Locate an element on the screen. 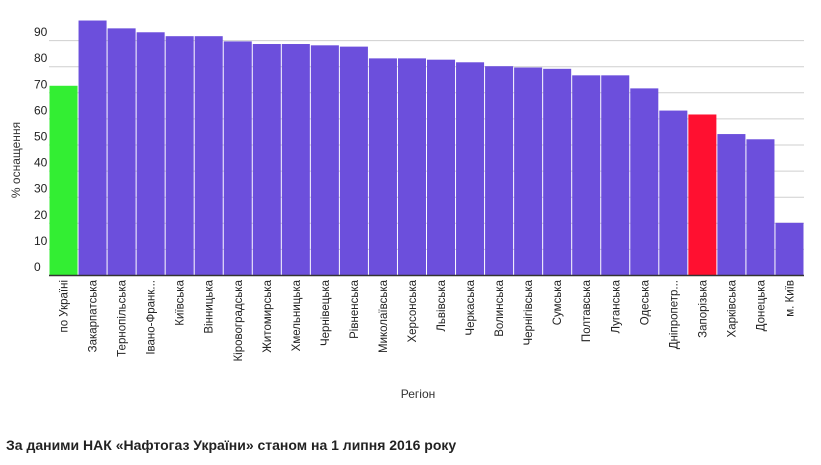 The width and height of the screenshot is (821, 465). x-axis-title: Регіон is located at coordinates (418, 394).